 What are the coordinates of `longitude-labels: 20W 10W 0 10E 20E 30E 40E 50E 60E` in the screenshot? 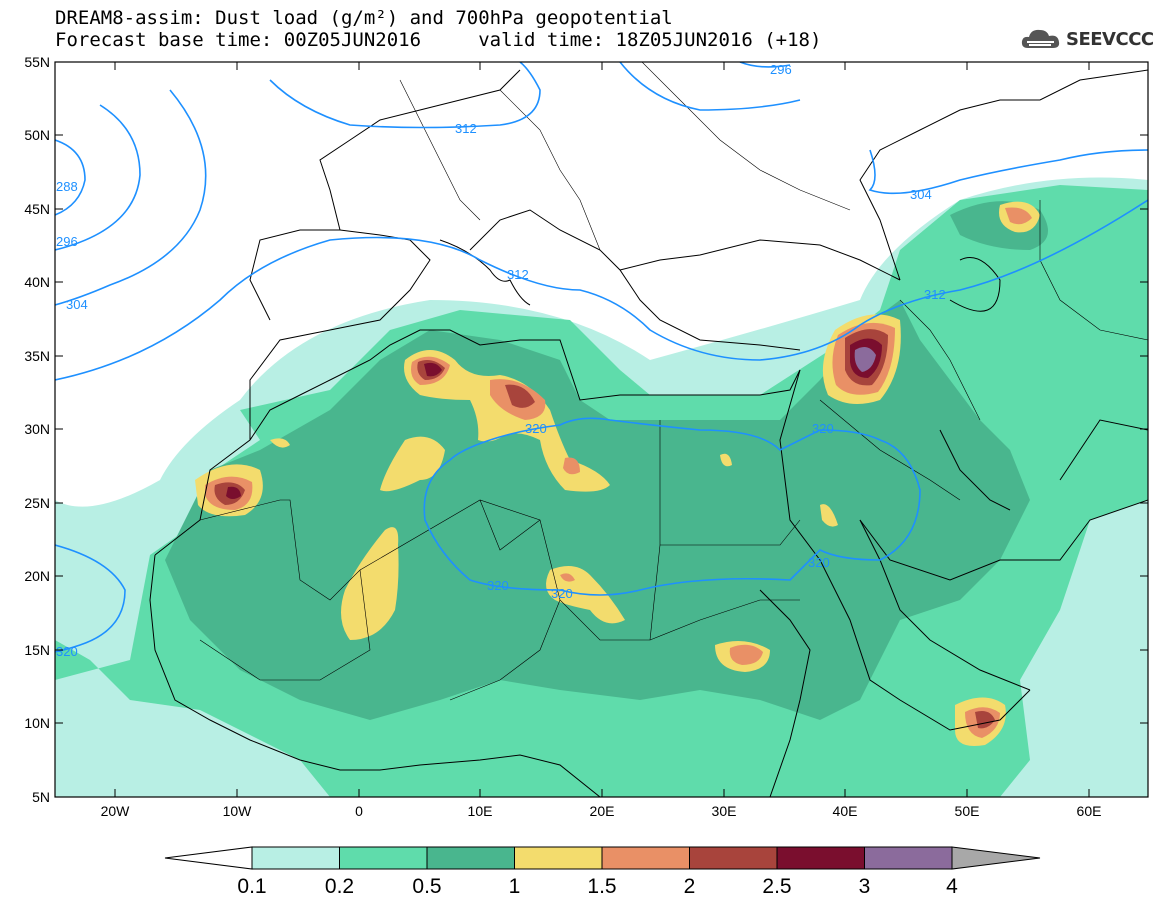 It's located at (601, 811).